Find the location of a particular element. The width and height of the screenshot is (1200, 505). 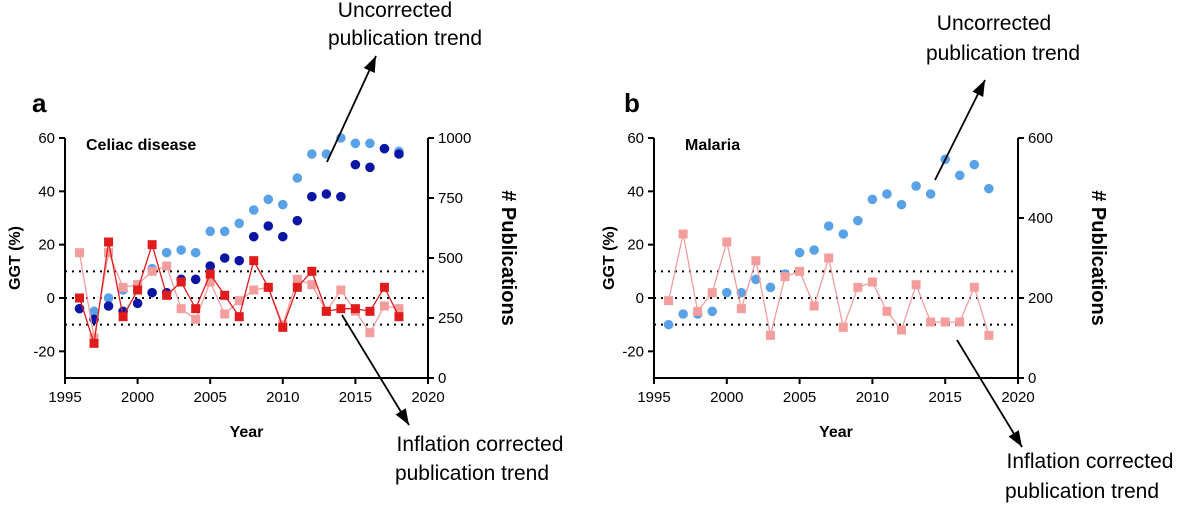

x-tick-label: 2010 is located at coordinates (872, 397).